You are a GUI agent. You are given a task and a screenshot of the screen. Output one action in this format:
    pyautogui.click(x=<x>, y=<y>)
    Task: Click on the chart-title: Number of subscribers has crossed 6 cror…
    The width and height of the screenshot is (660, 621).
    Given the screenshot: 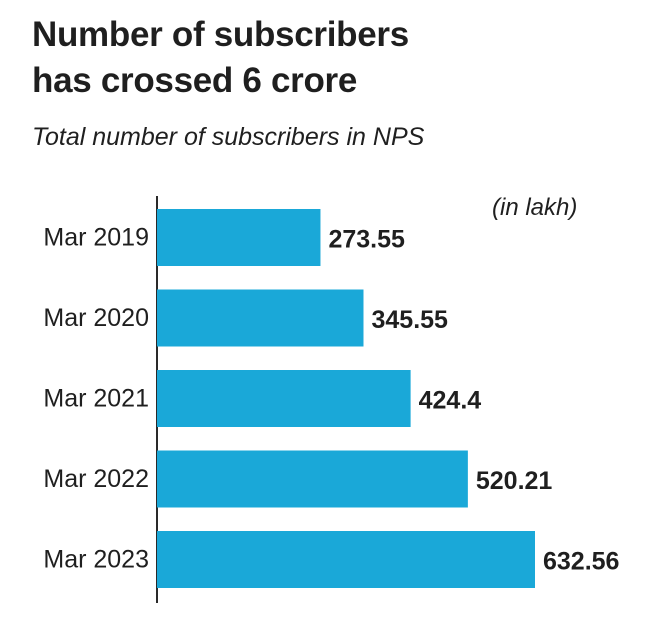 What is the action you would take?
    pyautogui.click(x=220, y=58)
    